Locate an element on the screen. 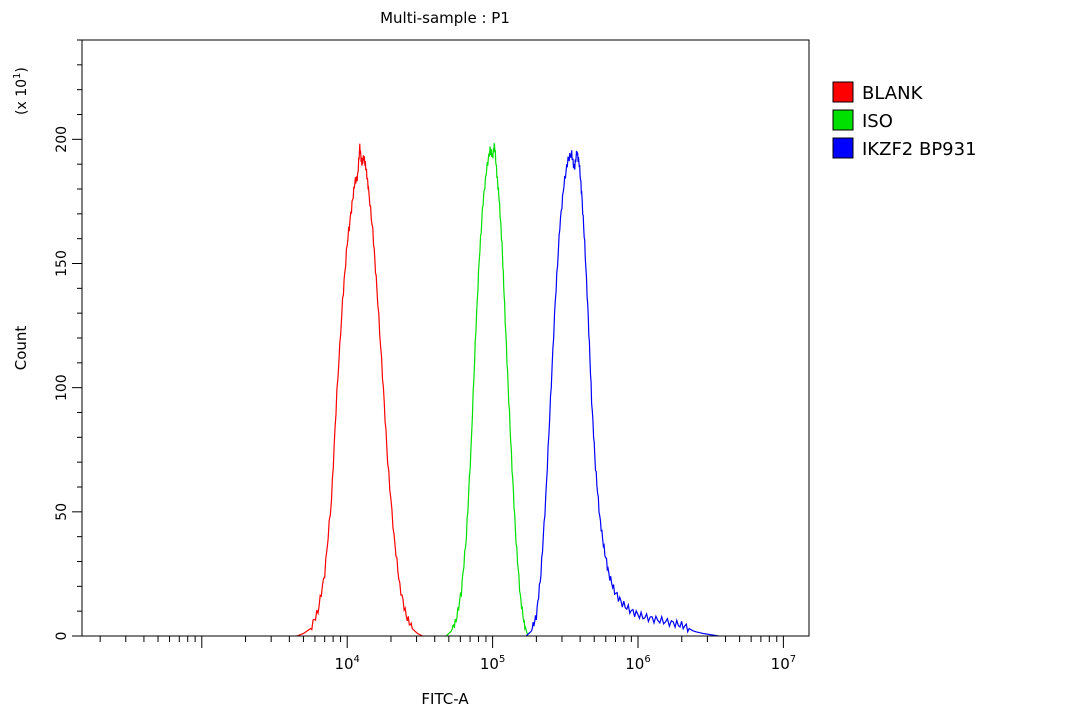 The image size is (1080, 711). series-line-iso is located at coordinates (487, 390).